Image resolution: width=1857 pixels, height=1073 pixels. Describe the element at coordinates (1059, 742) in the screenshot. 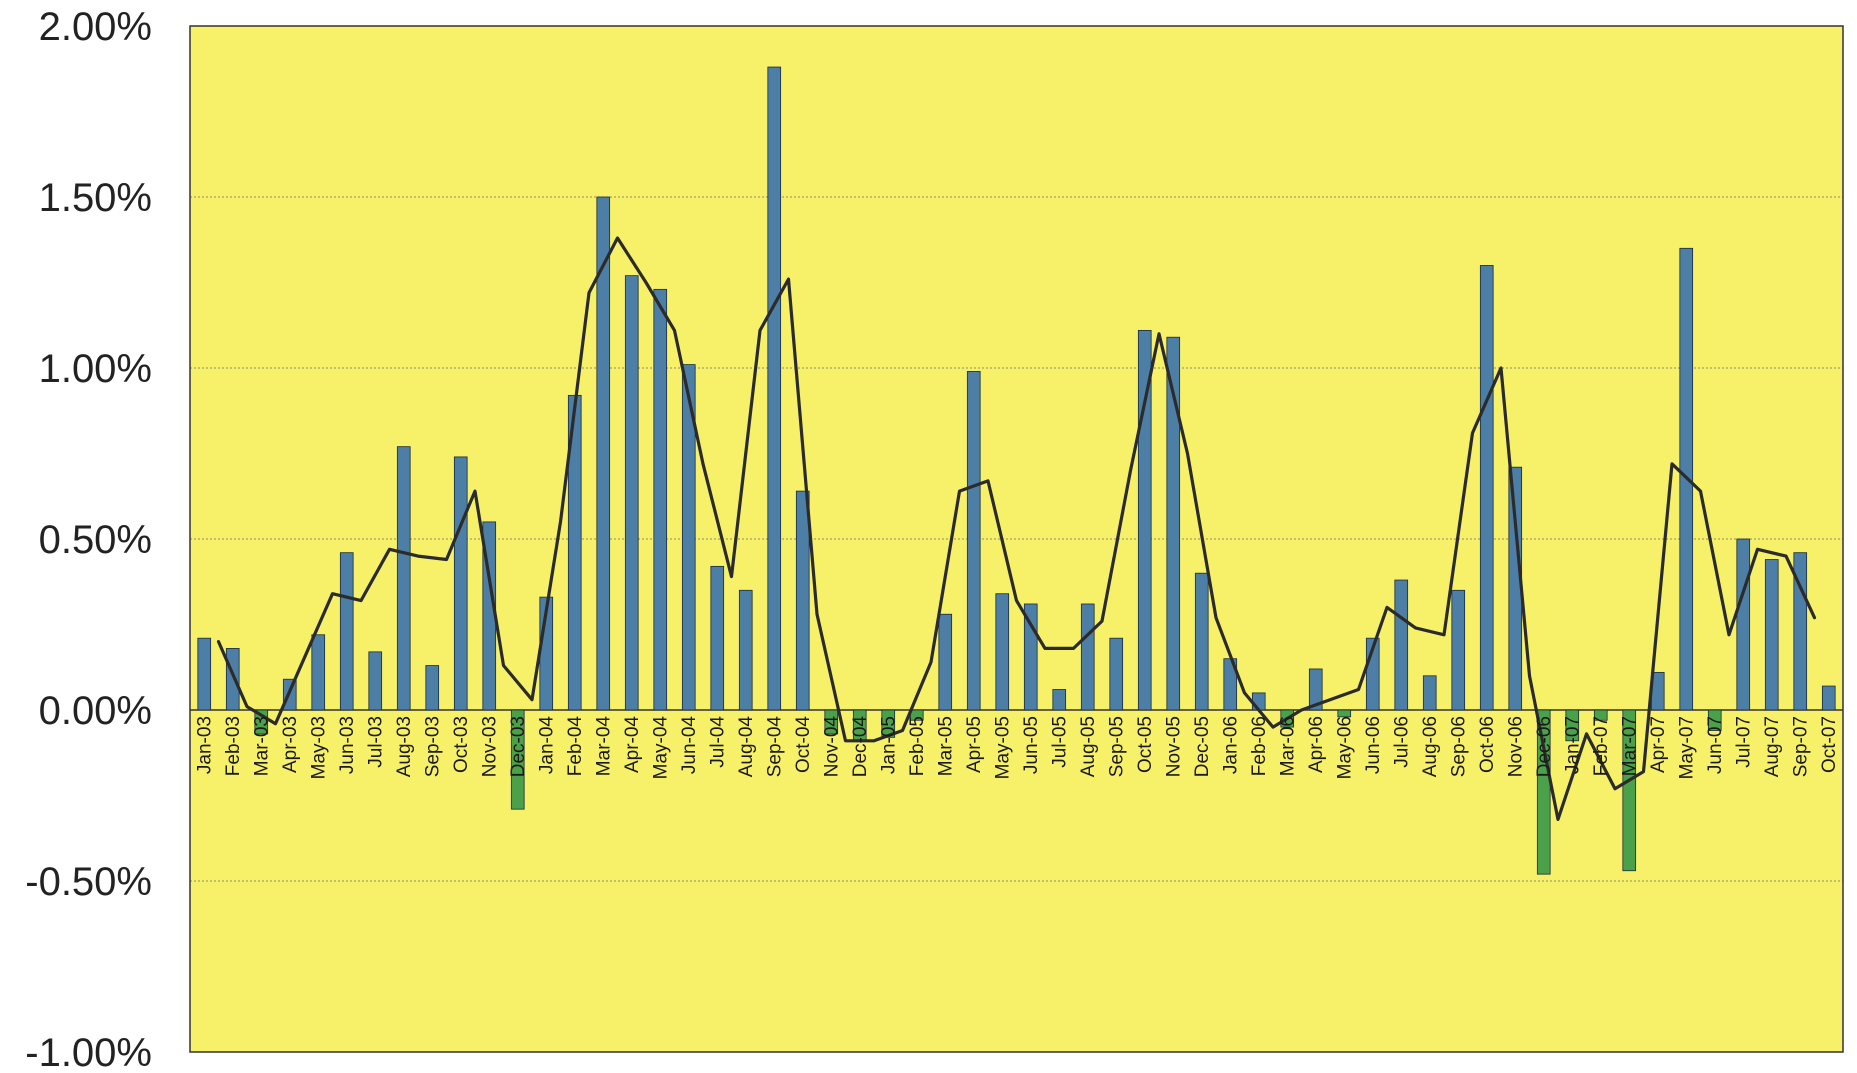

I see `x-tick-label: Jul-05` at that location.